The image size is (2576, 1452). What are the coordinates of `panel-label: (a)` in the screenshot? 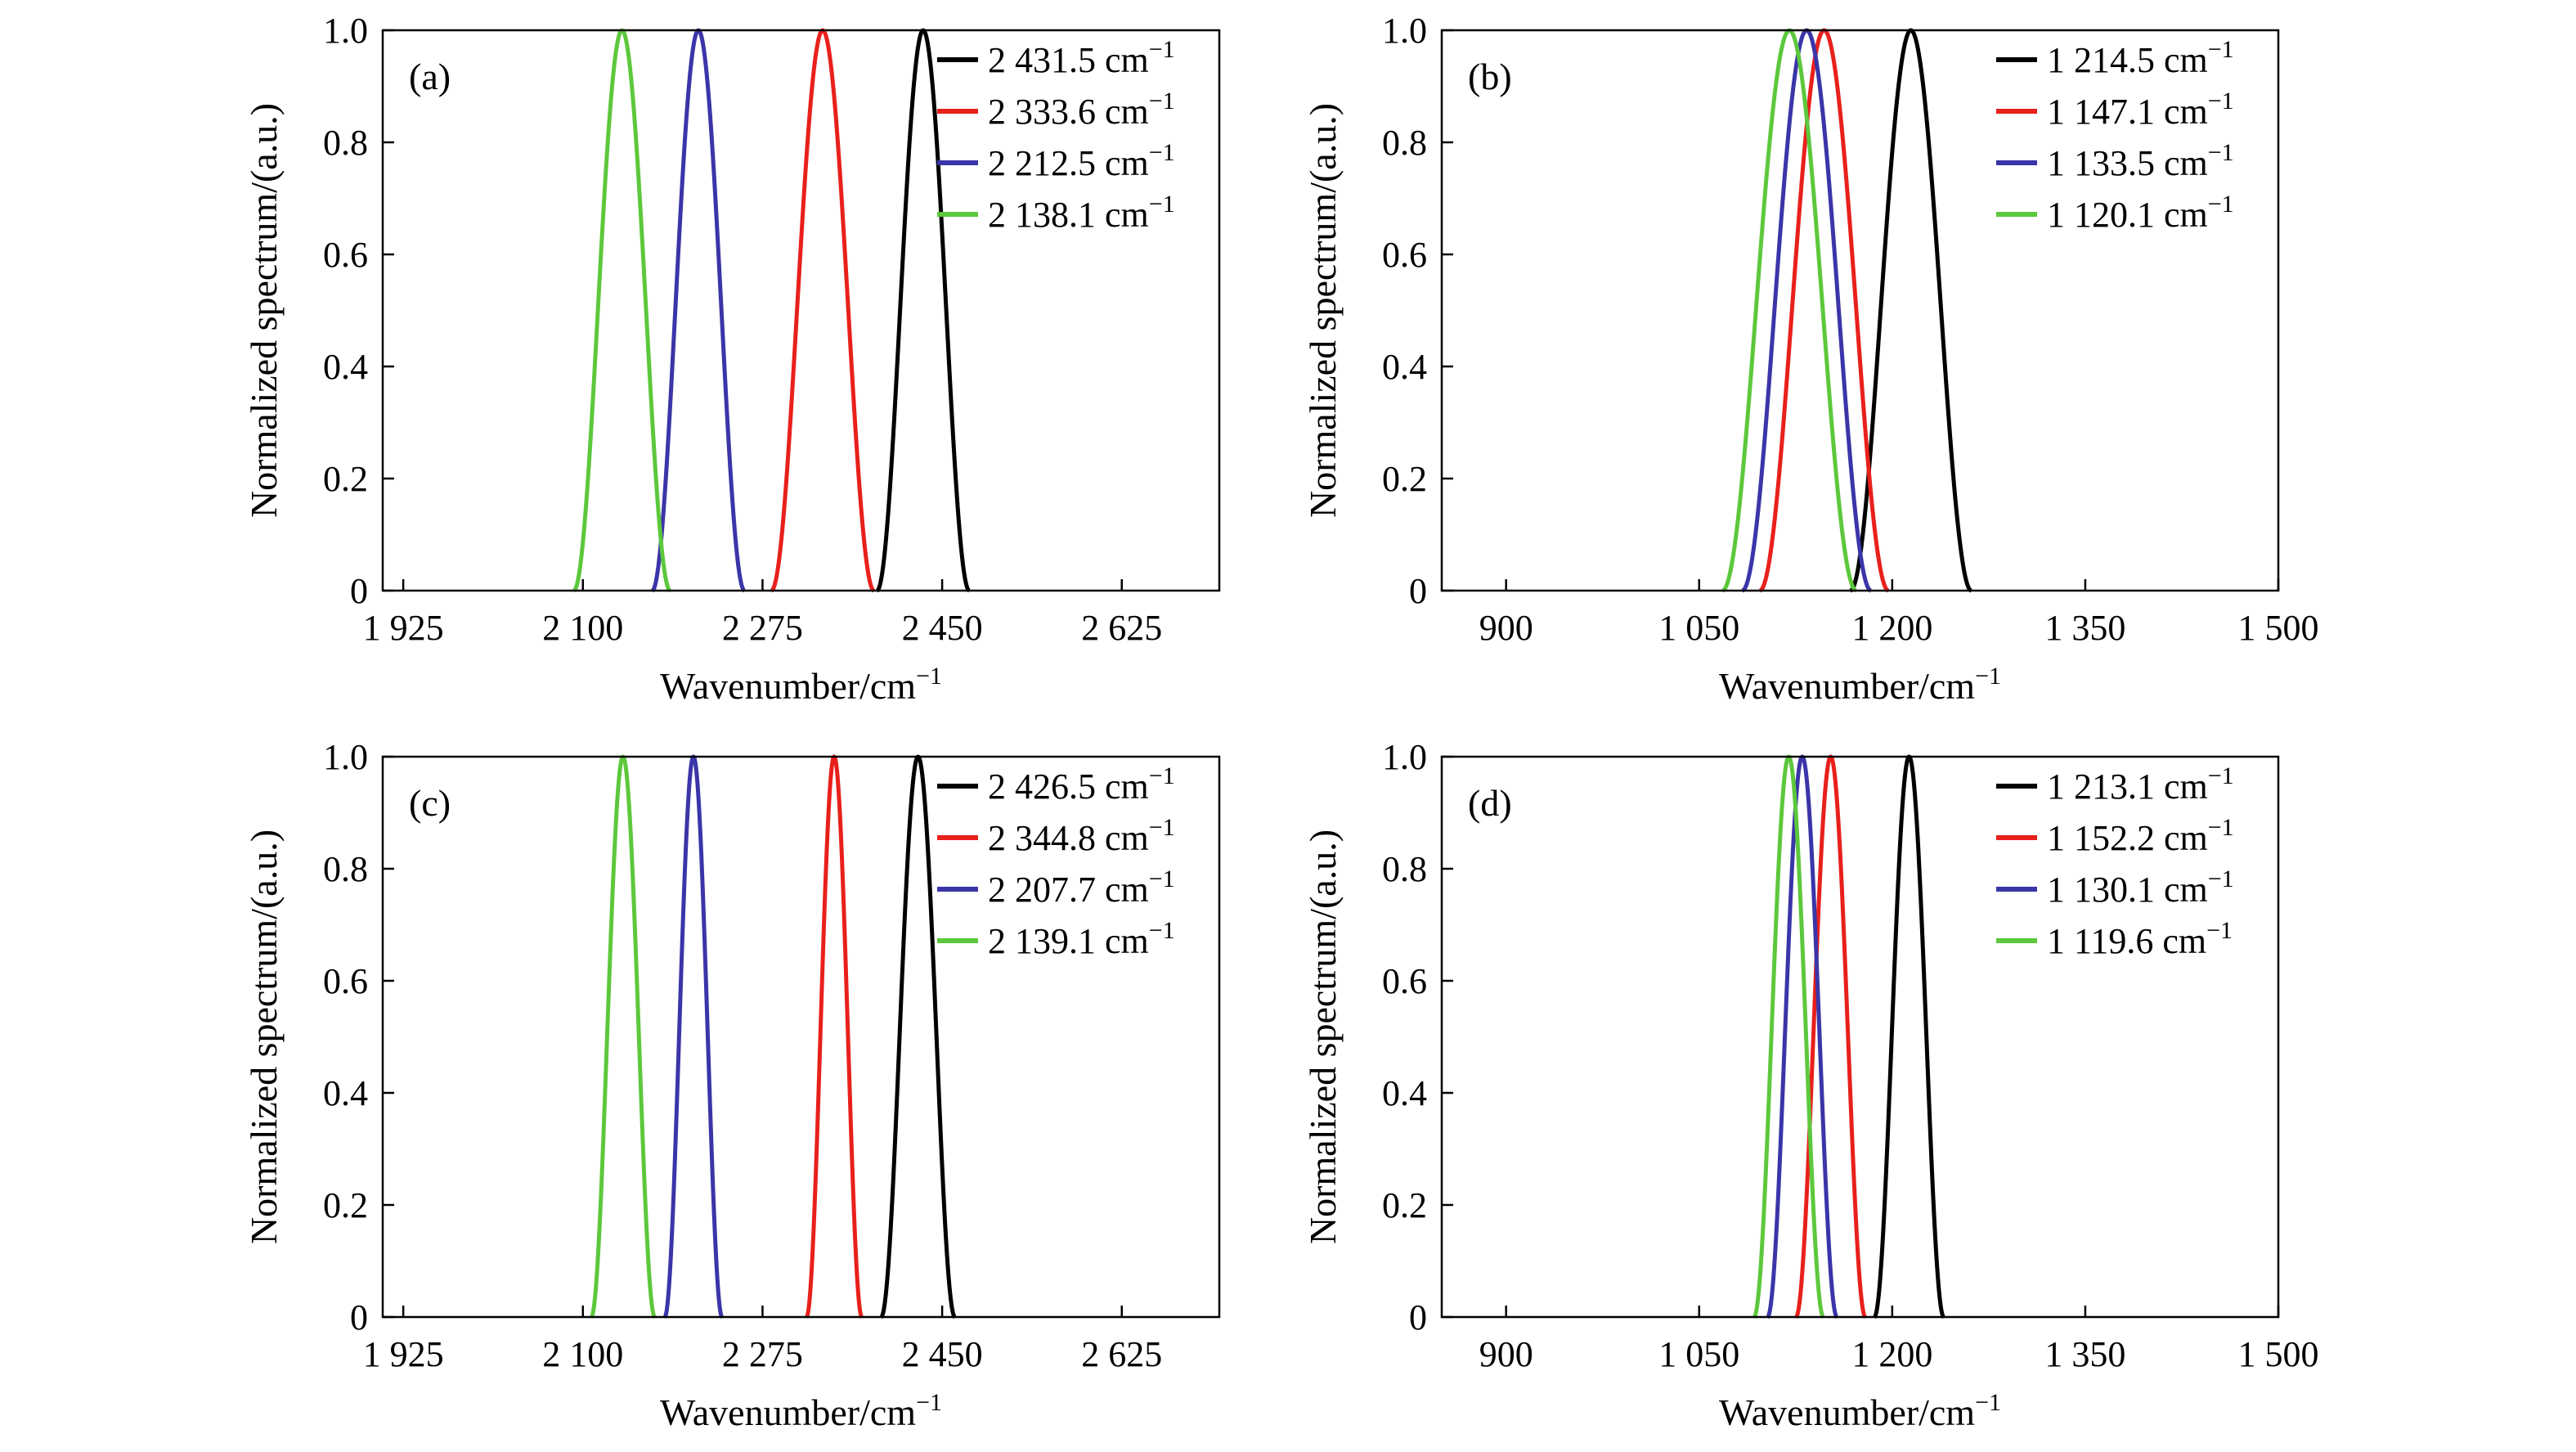 It's located at (430, 76).